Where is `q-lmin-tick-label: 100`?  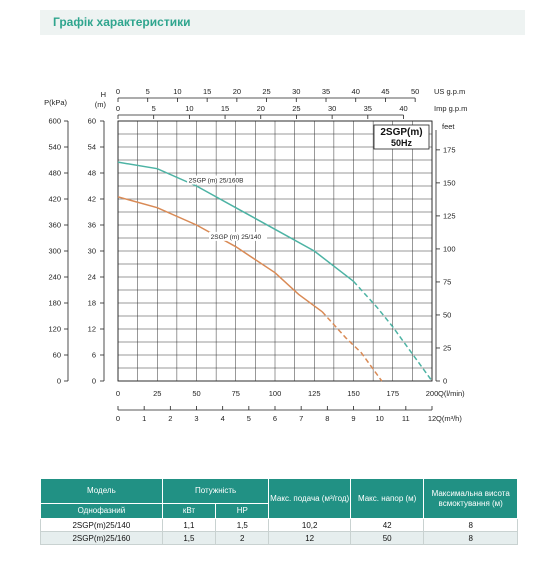
q-lmin-tick-label: 100 is located at coordinates (275, 393).